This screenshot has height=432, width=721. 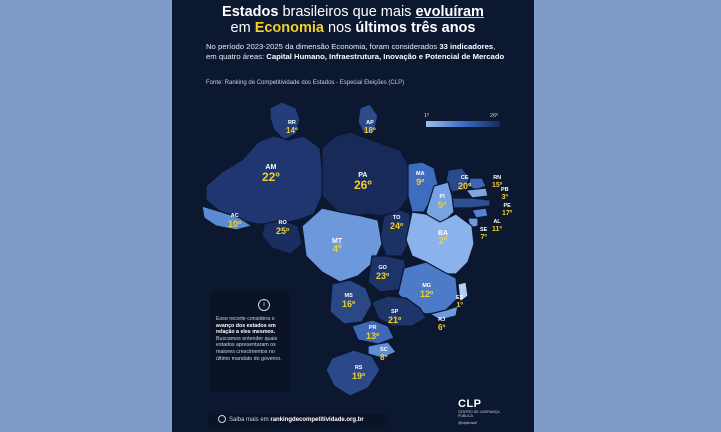 I want to click on legend-min-label: 1º, so click(x=427, y=116).